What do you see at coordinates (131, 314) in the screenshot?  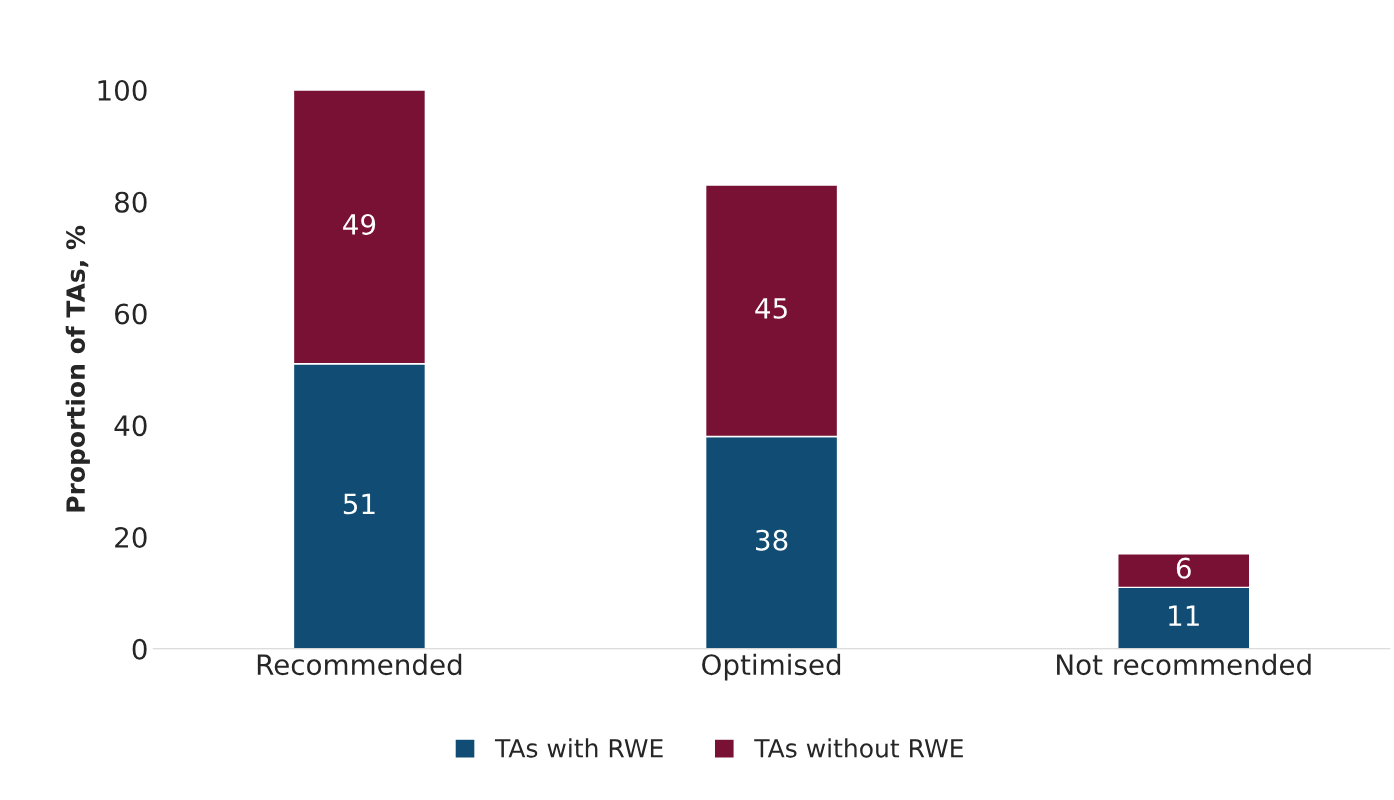 I see `y-tick-label: 60` at bounding box center [131, 314].